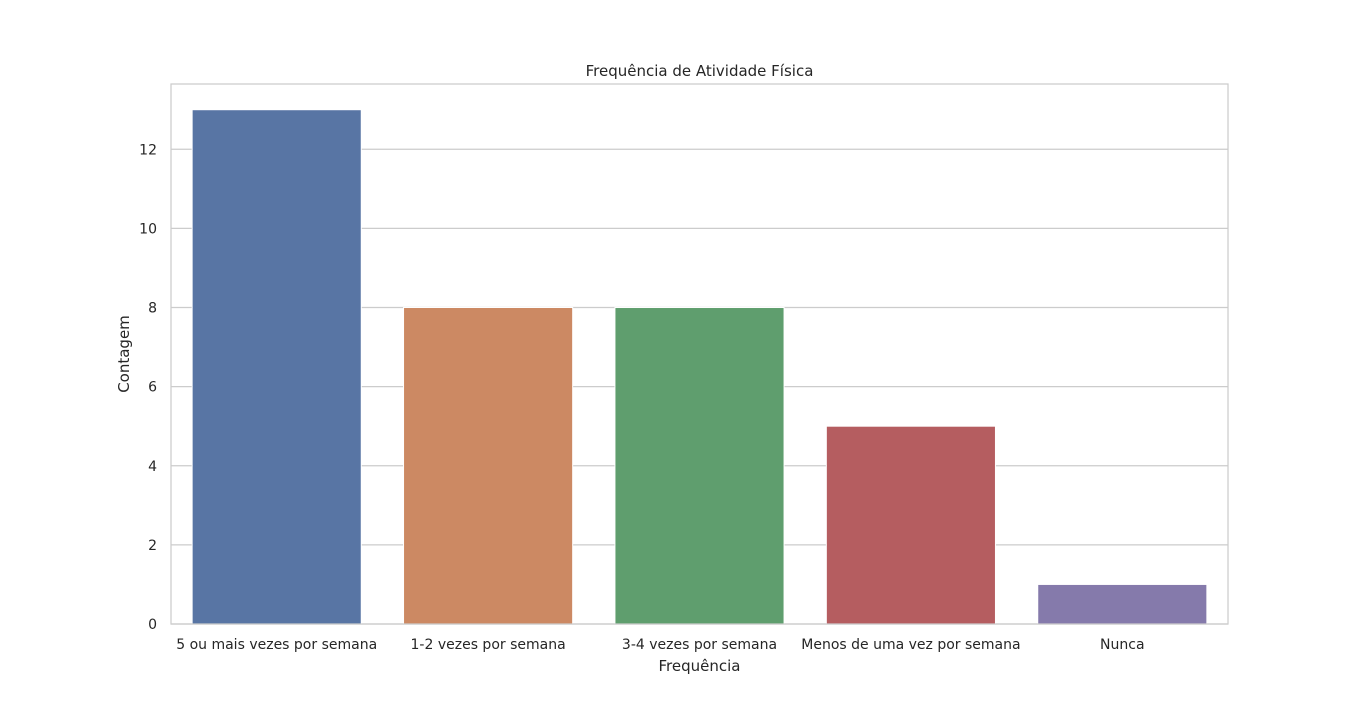 This screenshot has width=1364, height=701. I want to click on y-axis-label: Contagem, so click(124, 354).